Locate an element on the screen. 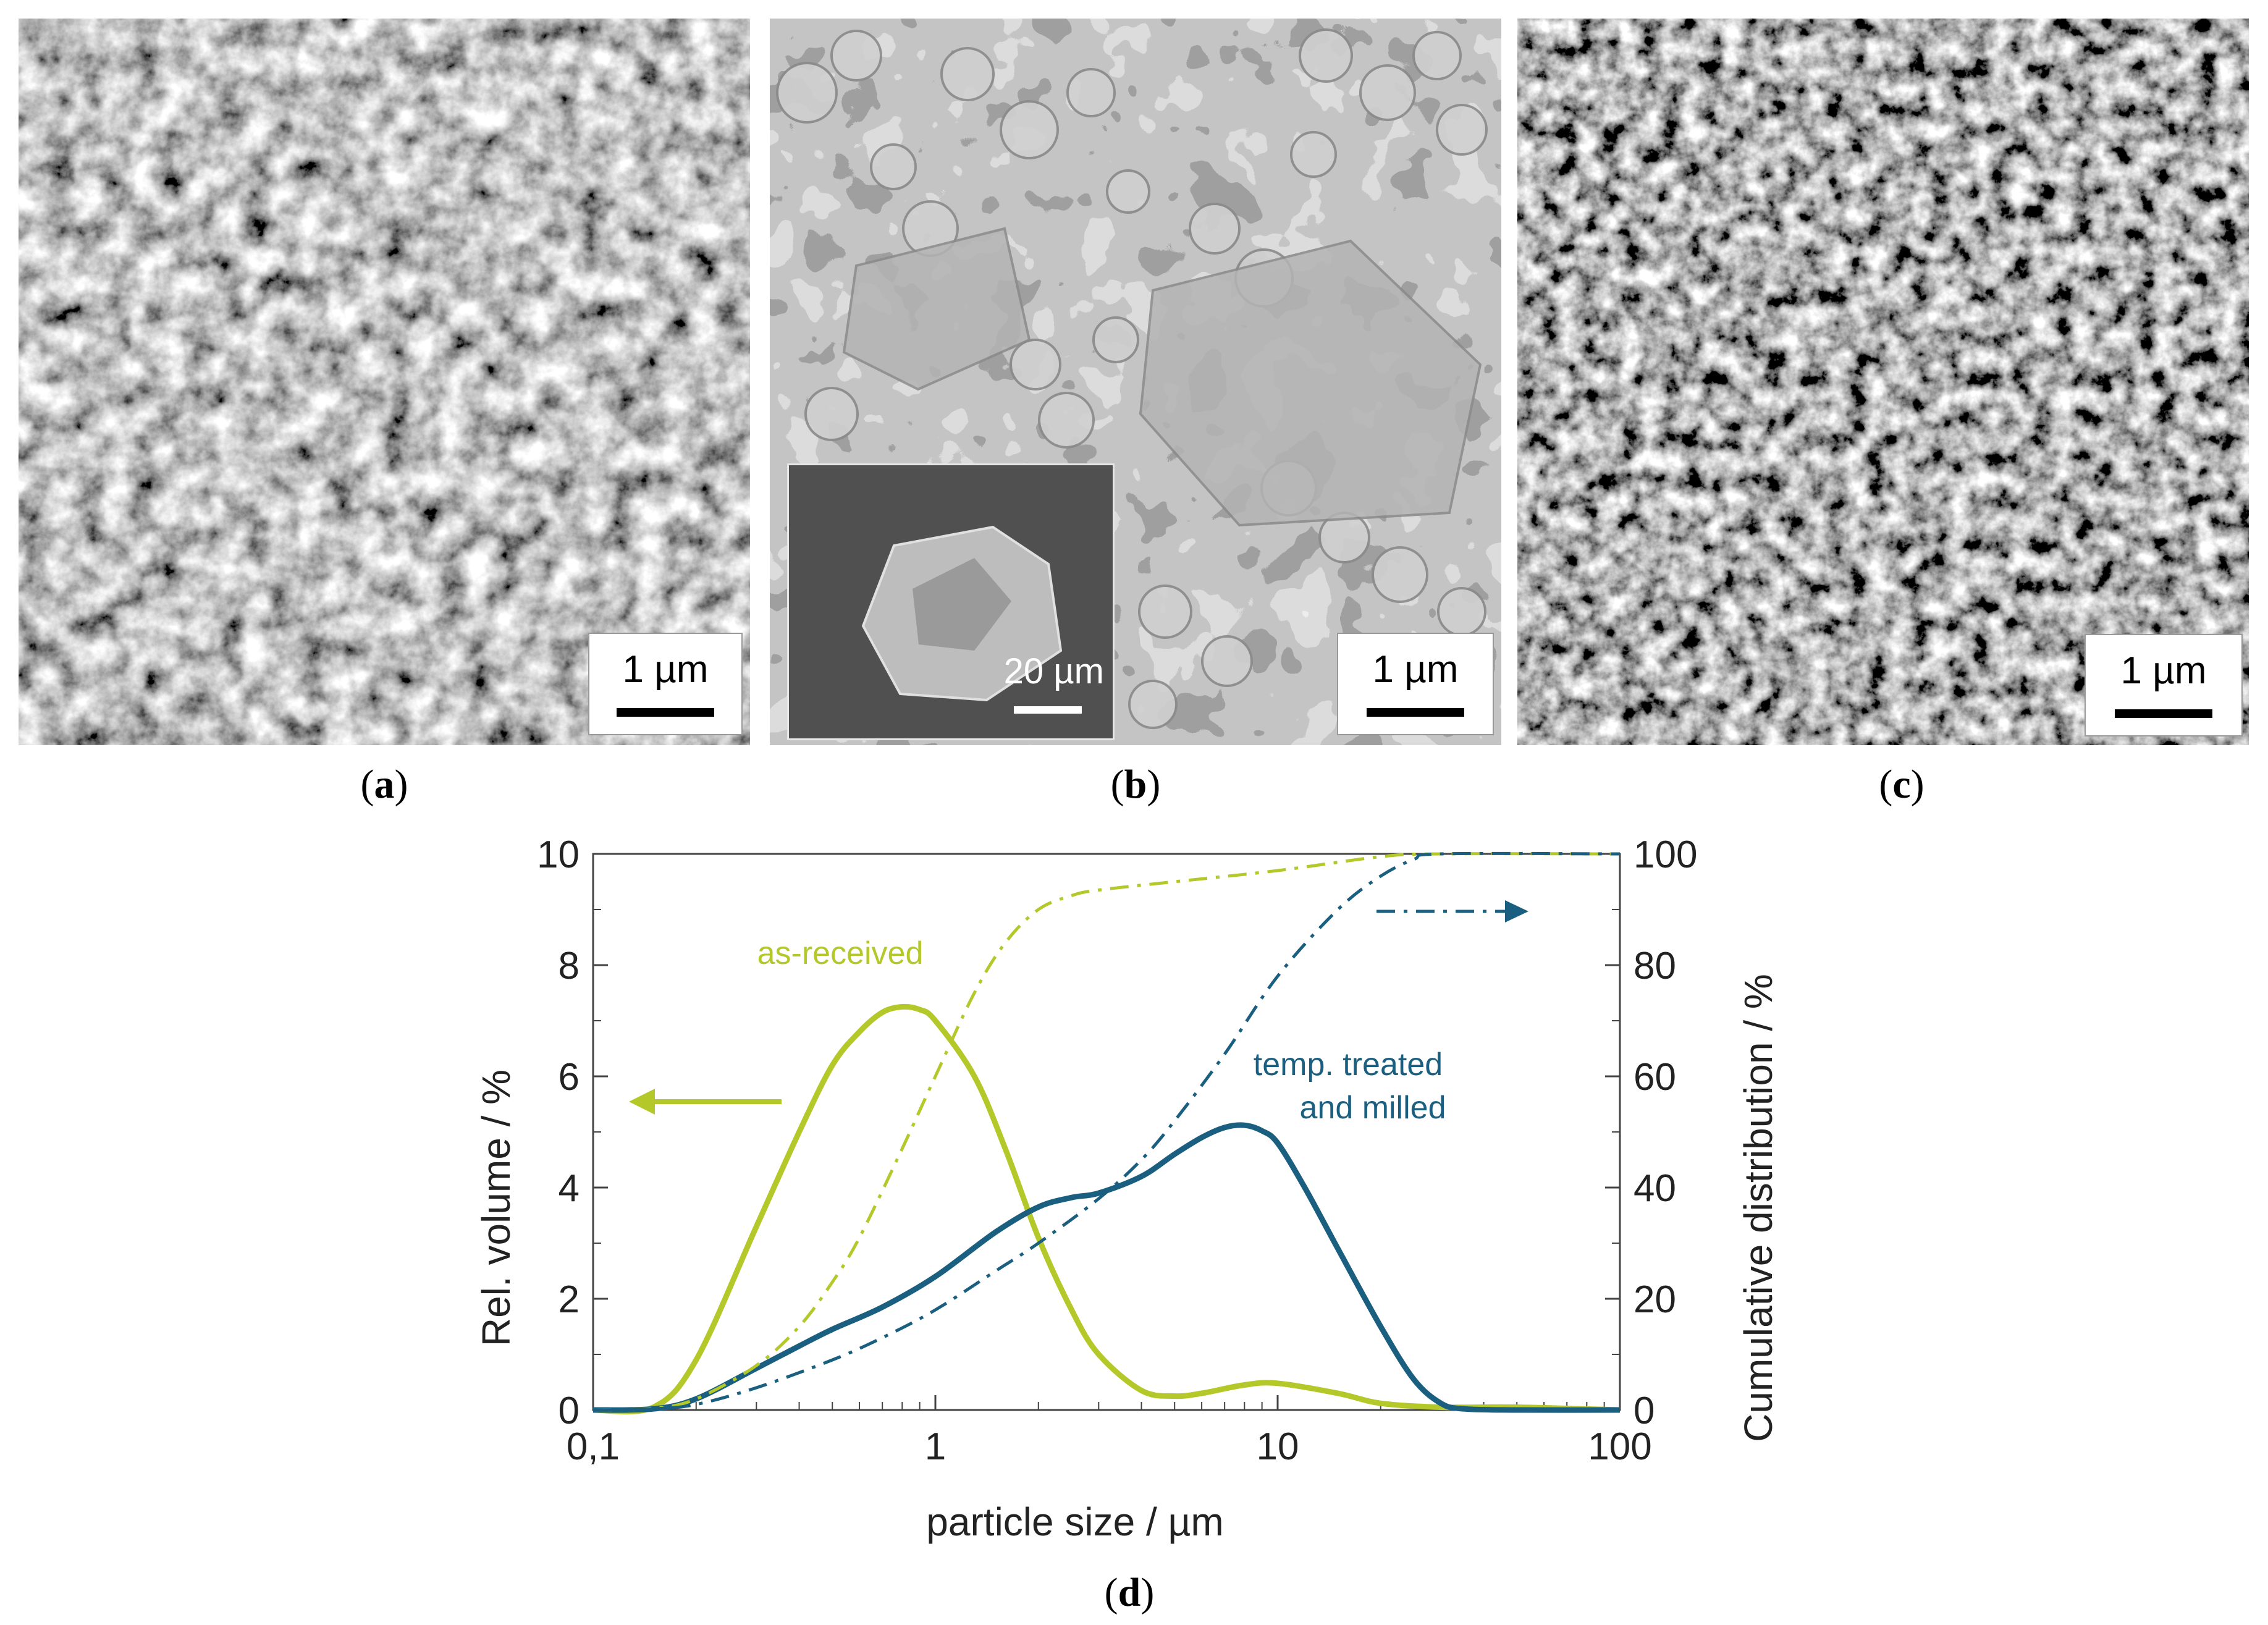 The image size is (2268, 1625). y-left-tick-label: 0 is located at coordinates (569, 1411).